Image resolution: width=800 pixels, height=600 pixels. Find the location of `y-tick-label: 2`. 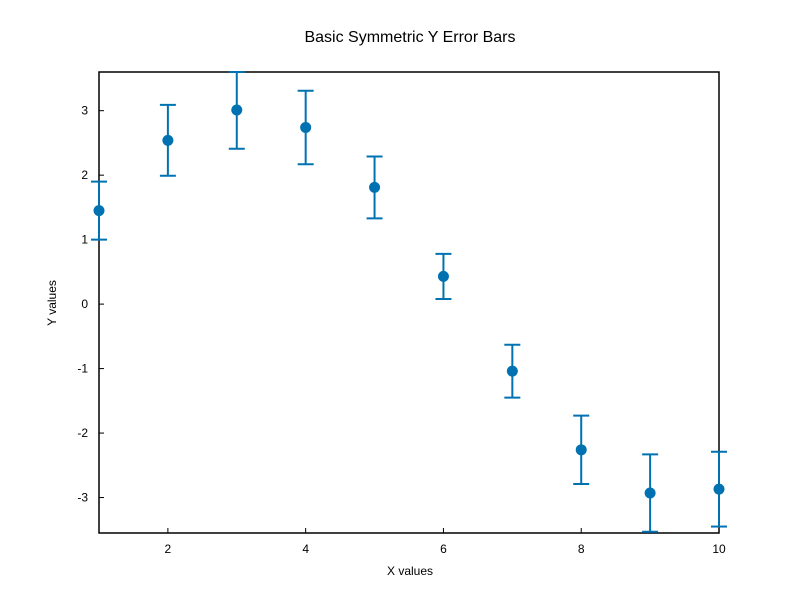

y-tick-label: 2 is located at coordinates (84, 175).